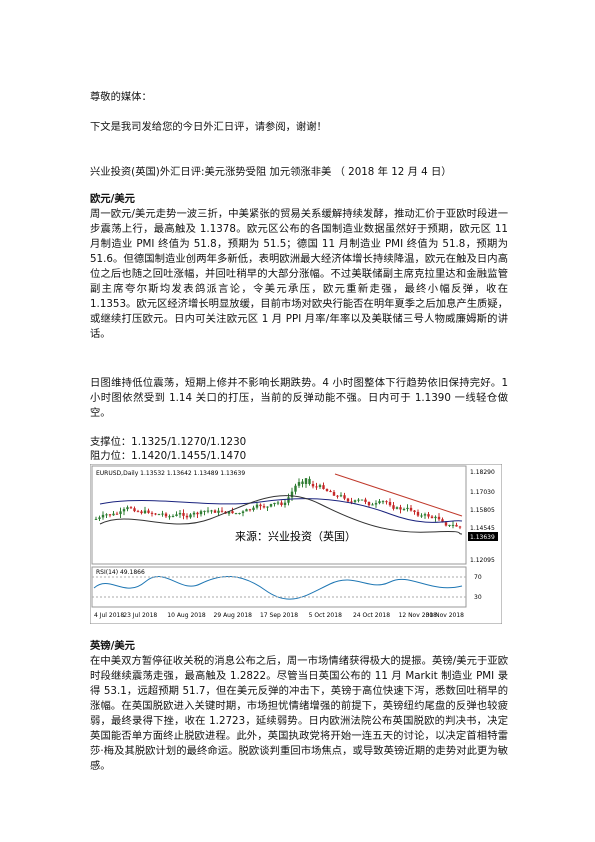  Describe the element at coordinates (482, 528) in the screenshot. I see `price-label: 1.14545` at that location.